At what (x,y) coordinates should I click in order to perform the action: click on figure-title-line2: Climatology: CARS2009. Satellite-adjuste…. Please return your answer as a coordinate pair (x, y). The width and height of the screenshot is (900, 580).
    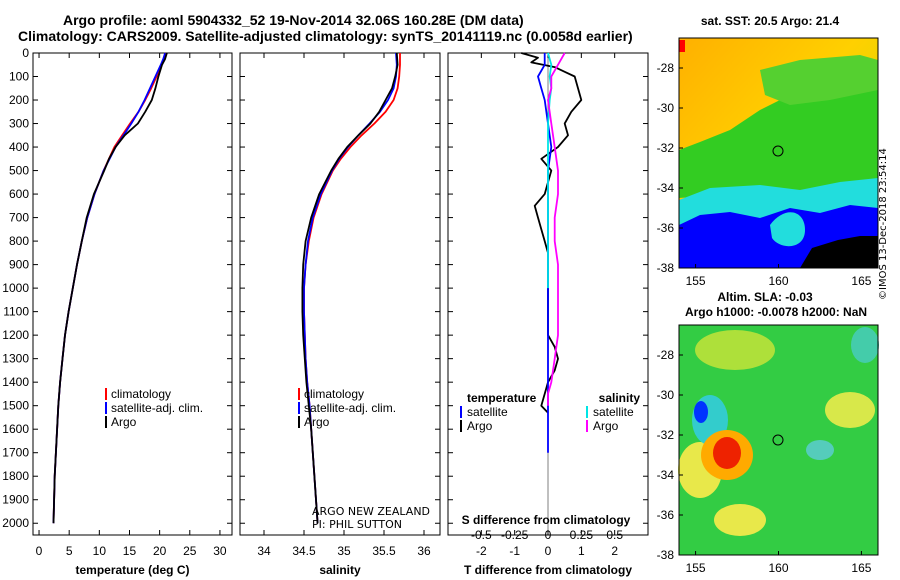
    Looking at the image, I should click on (325, 36).